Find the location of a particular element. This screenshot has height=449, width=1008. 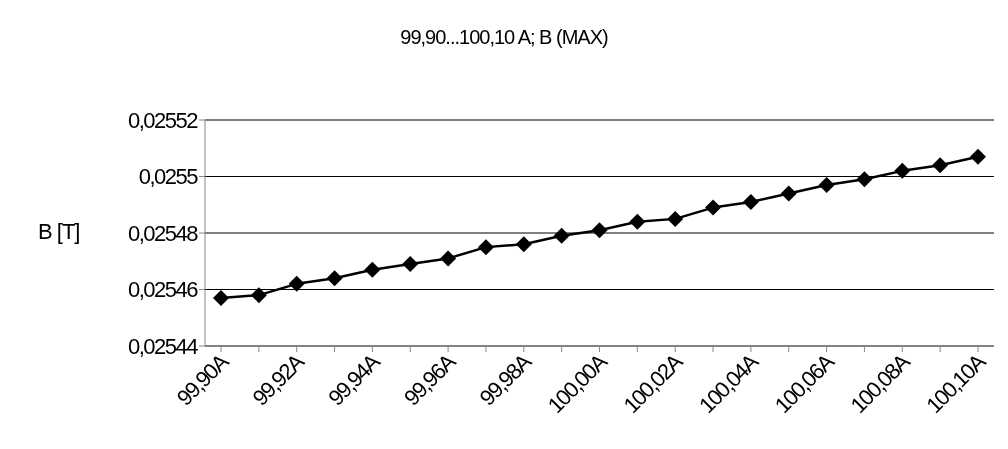

y-tick-label: 0,02548 is located at coordinates (163, 233).